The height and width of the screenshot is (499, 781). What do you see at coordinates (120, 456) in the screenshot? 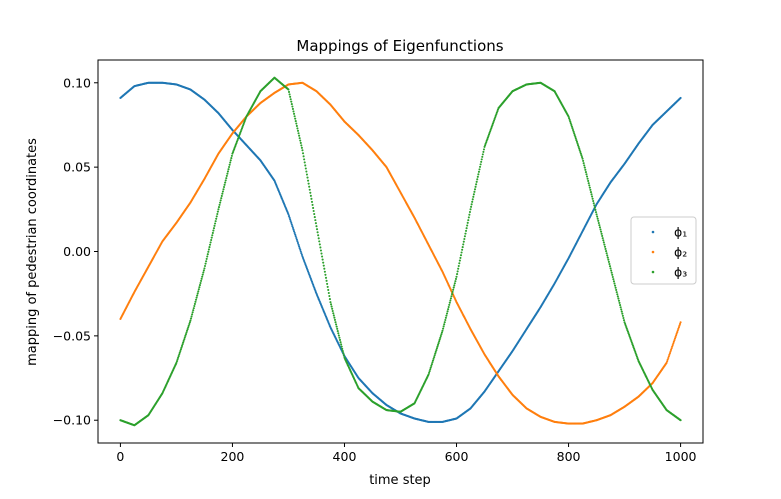
I see `x-tick-label: 0` at bounding box center [120, 456].